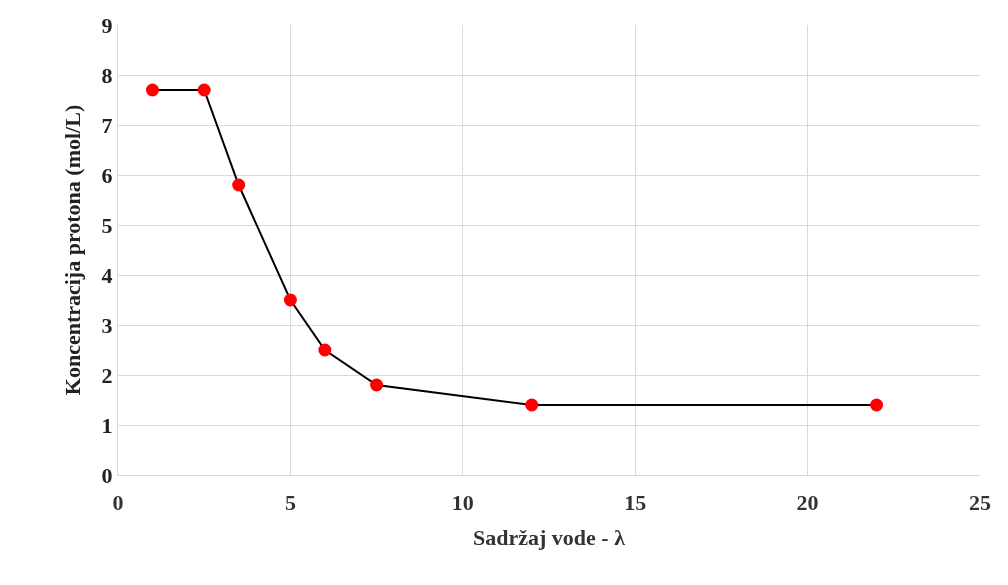 The image size is (1008, 585). What do you see at coordinates (107, 475) in the screenshot?
I see `y-tick-label: 0` at bounding box center [107, 475].